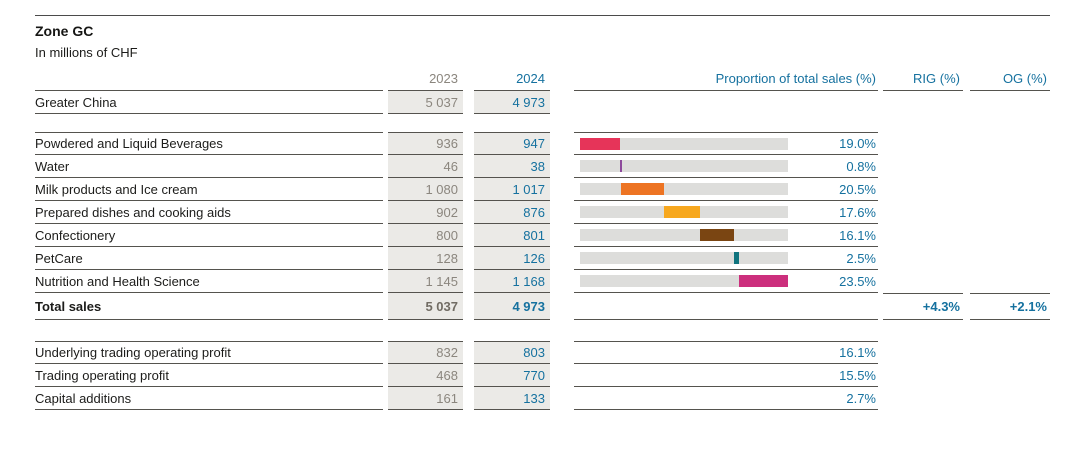  What do you see at coordinates (857, 352) in the screenshot?
I see `proportion-value: 16.1%` at bounding box center [857, 352].